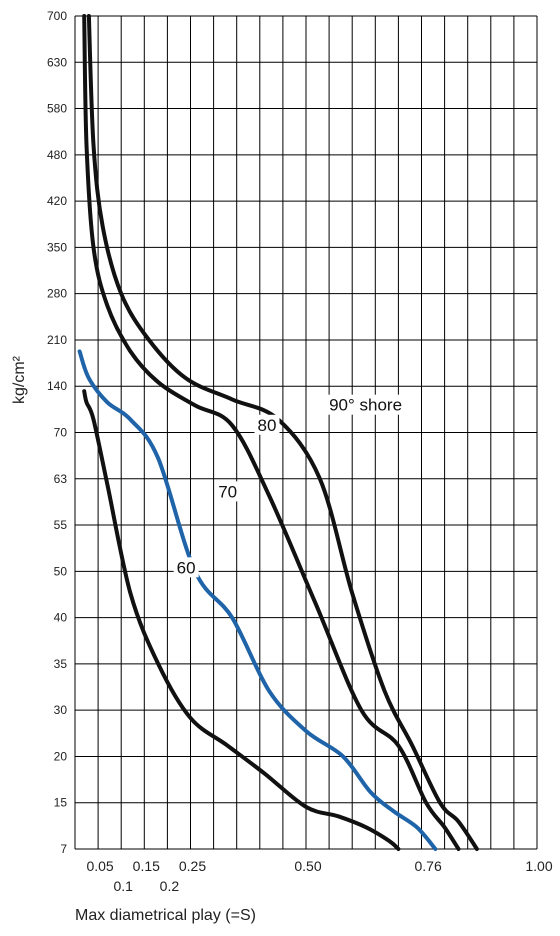 This screenshot has width=560, height=936. Describe the element at coordinates (61, 479) in the screenshot. I see `y-tick-label: 63` at that location.